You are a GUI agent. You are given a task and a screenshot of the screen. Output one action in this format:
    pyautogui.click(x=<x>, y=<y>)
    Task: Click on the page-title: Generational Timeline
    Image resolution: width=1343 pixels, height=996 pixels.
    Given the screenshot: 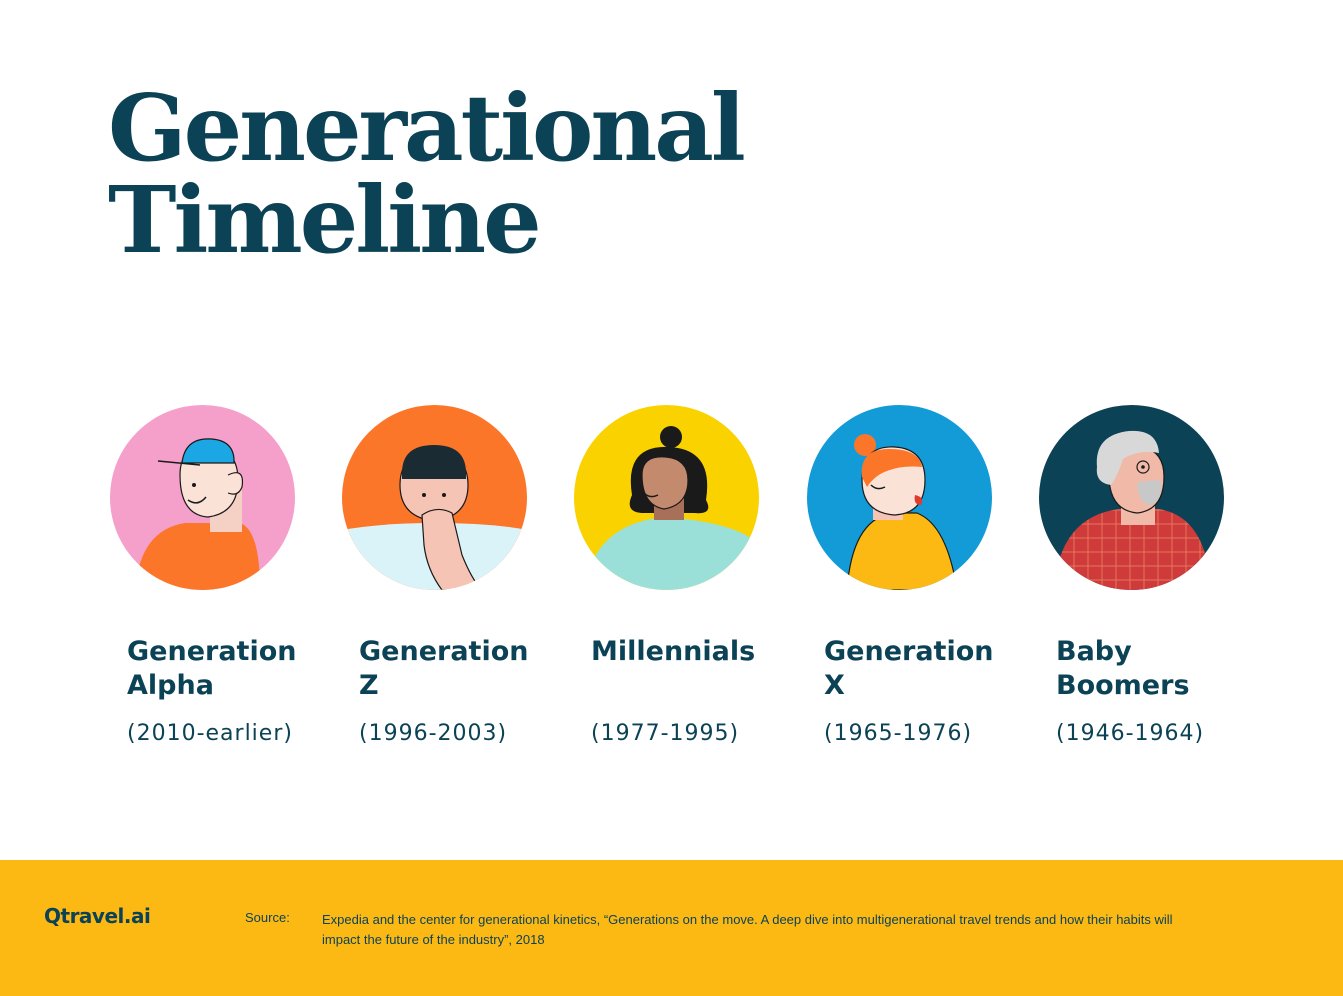 What is the action you would take?
    pyautogui.click(x=427, y=174)
    